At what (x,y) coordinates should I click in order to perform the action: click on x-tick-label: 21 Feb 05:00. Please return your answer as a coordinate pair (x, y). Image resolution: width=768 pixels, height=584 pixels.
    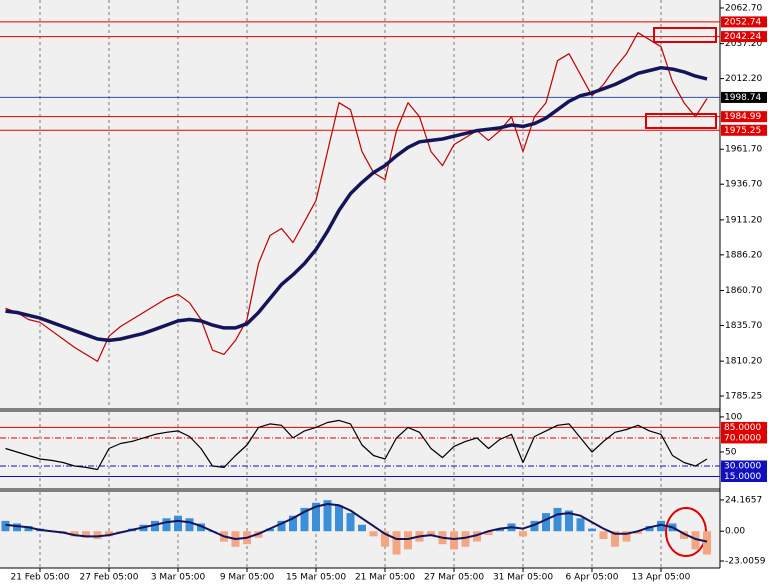
    Looking at the image, I should click on (39, 578).